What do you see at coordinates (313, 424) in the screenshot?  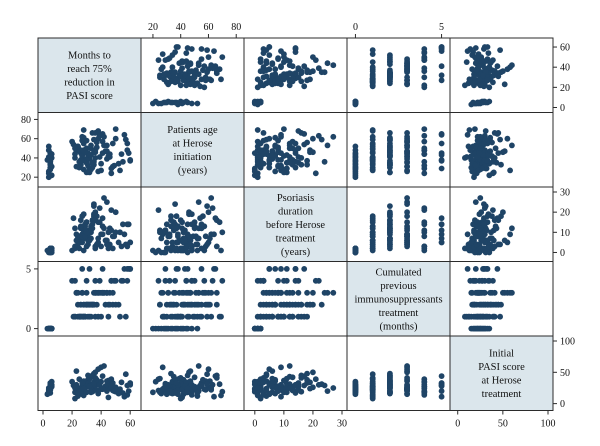 I see `bottom-tick-label-duration: 20` at bounding box center [313, 424].